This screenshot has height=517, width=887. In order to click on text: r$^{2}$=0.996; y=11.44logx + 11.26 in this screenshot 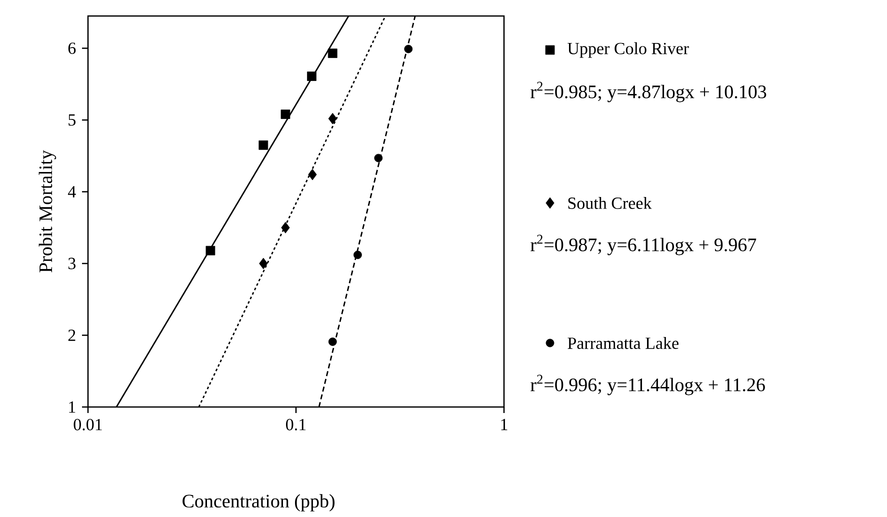, I will do `click(647, 385)`.